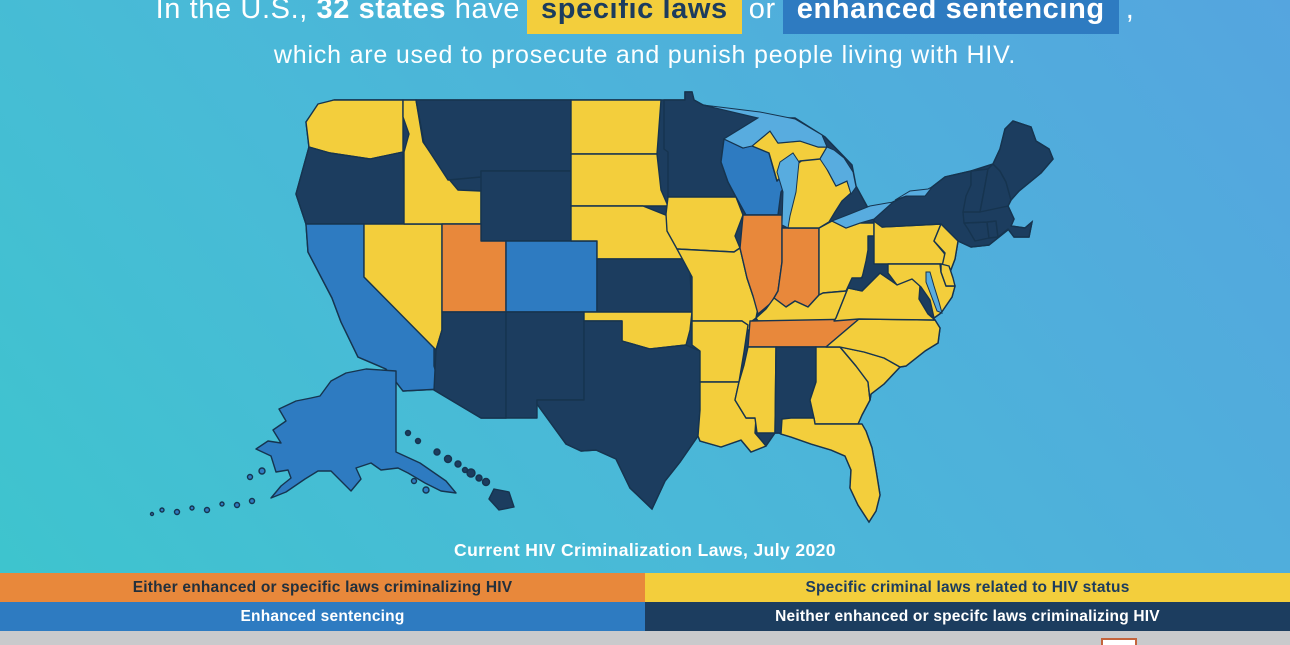  Describe the element at coordinates (551, 276) in the screenshot. I see `state-co: Colorado` at that location.